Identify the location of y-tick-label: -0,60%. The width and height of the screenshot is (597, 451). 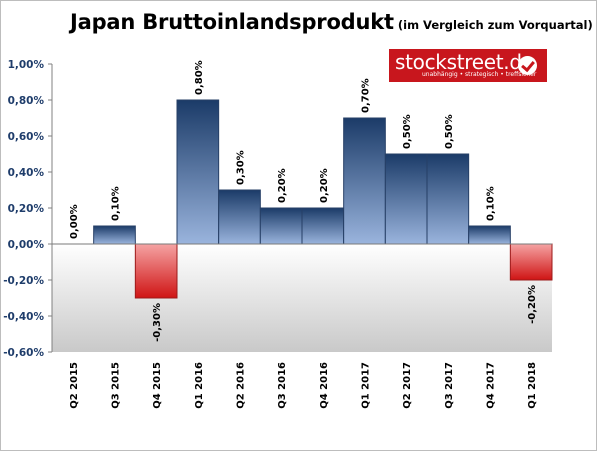
(23, 353).